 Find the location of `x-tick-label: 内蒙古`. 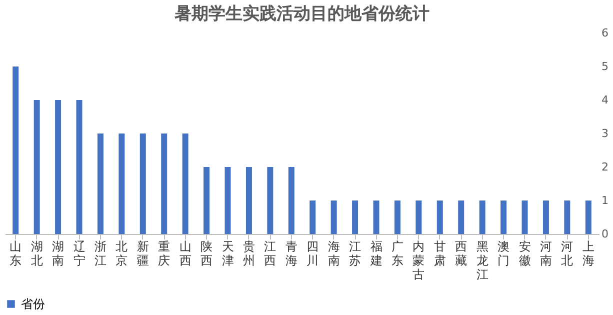

x-tick-label: 内蒙古 is located at coordinates (418, 261).